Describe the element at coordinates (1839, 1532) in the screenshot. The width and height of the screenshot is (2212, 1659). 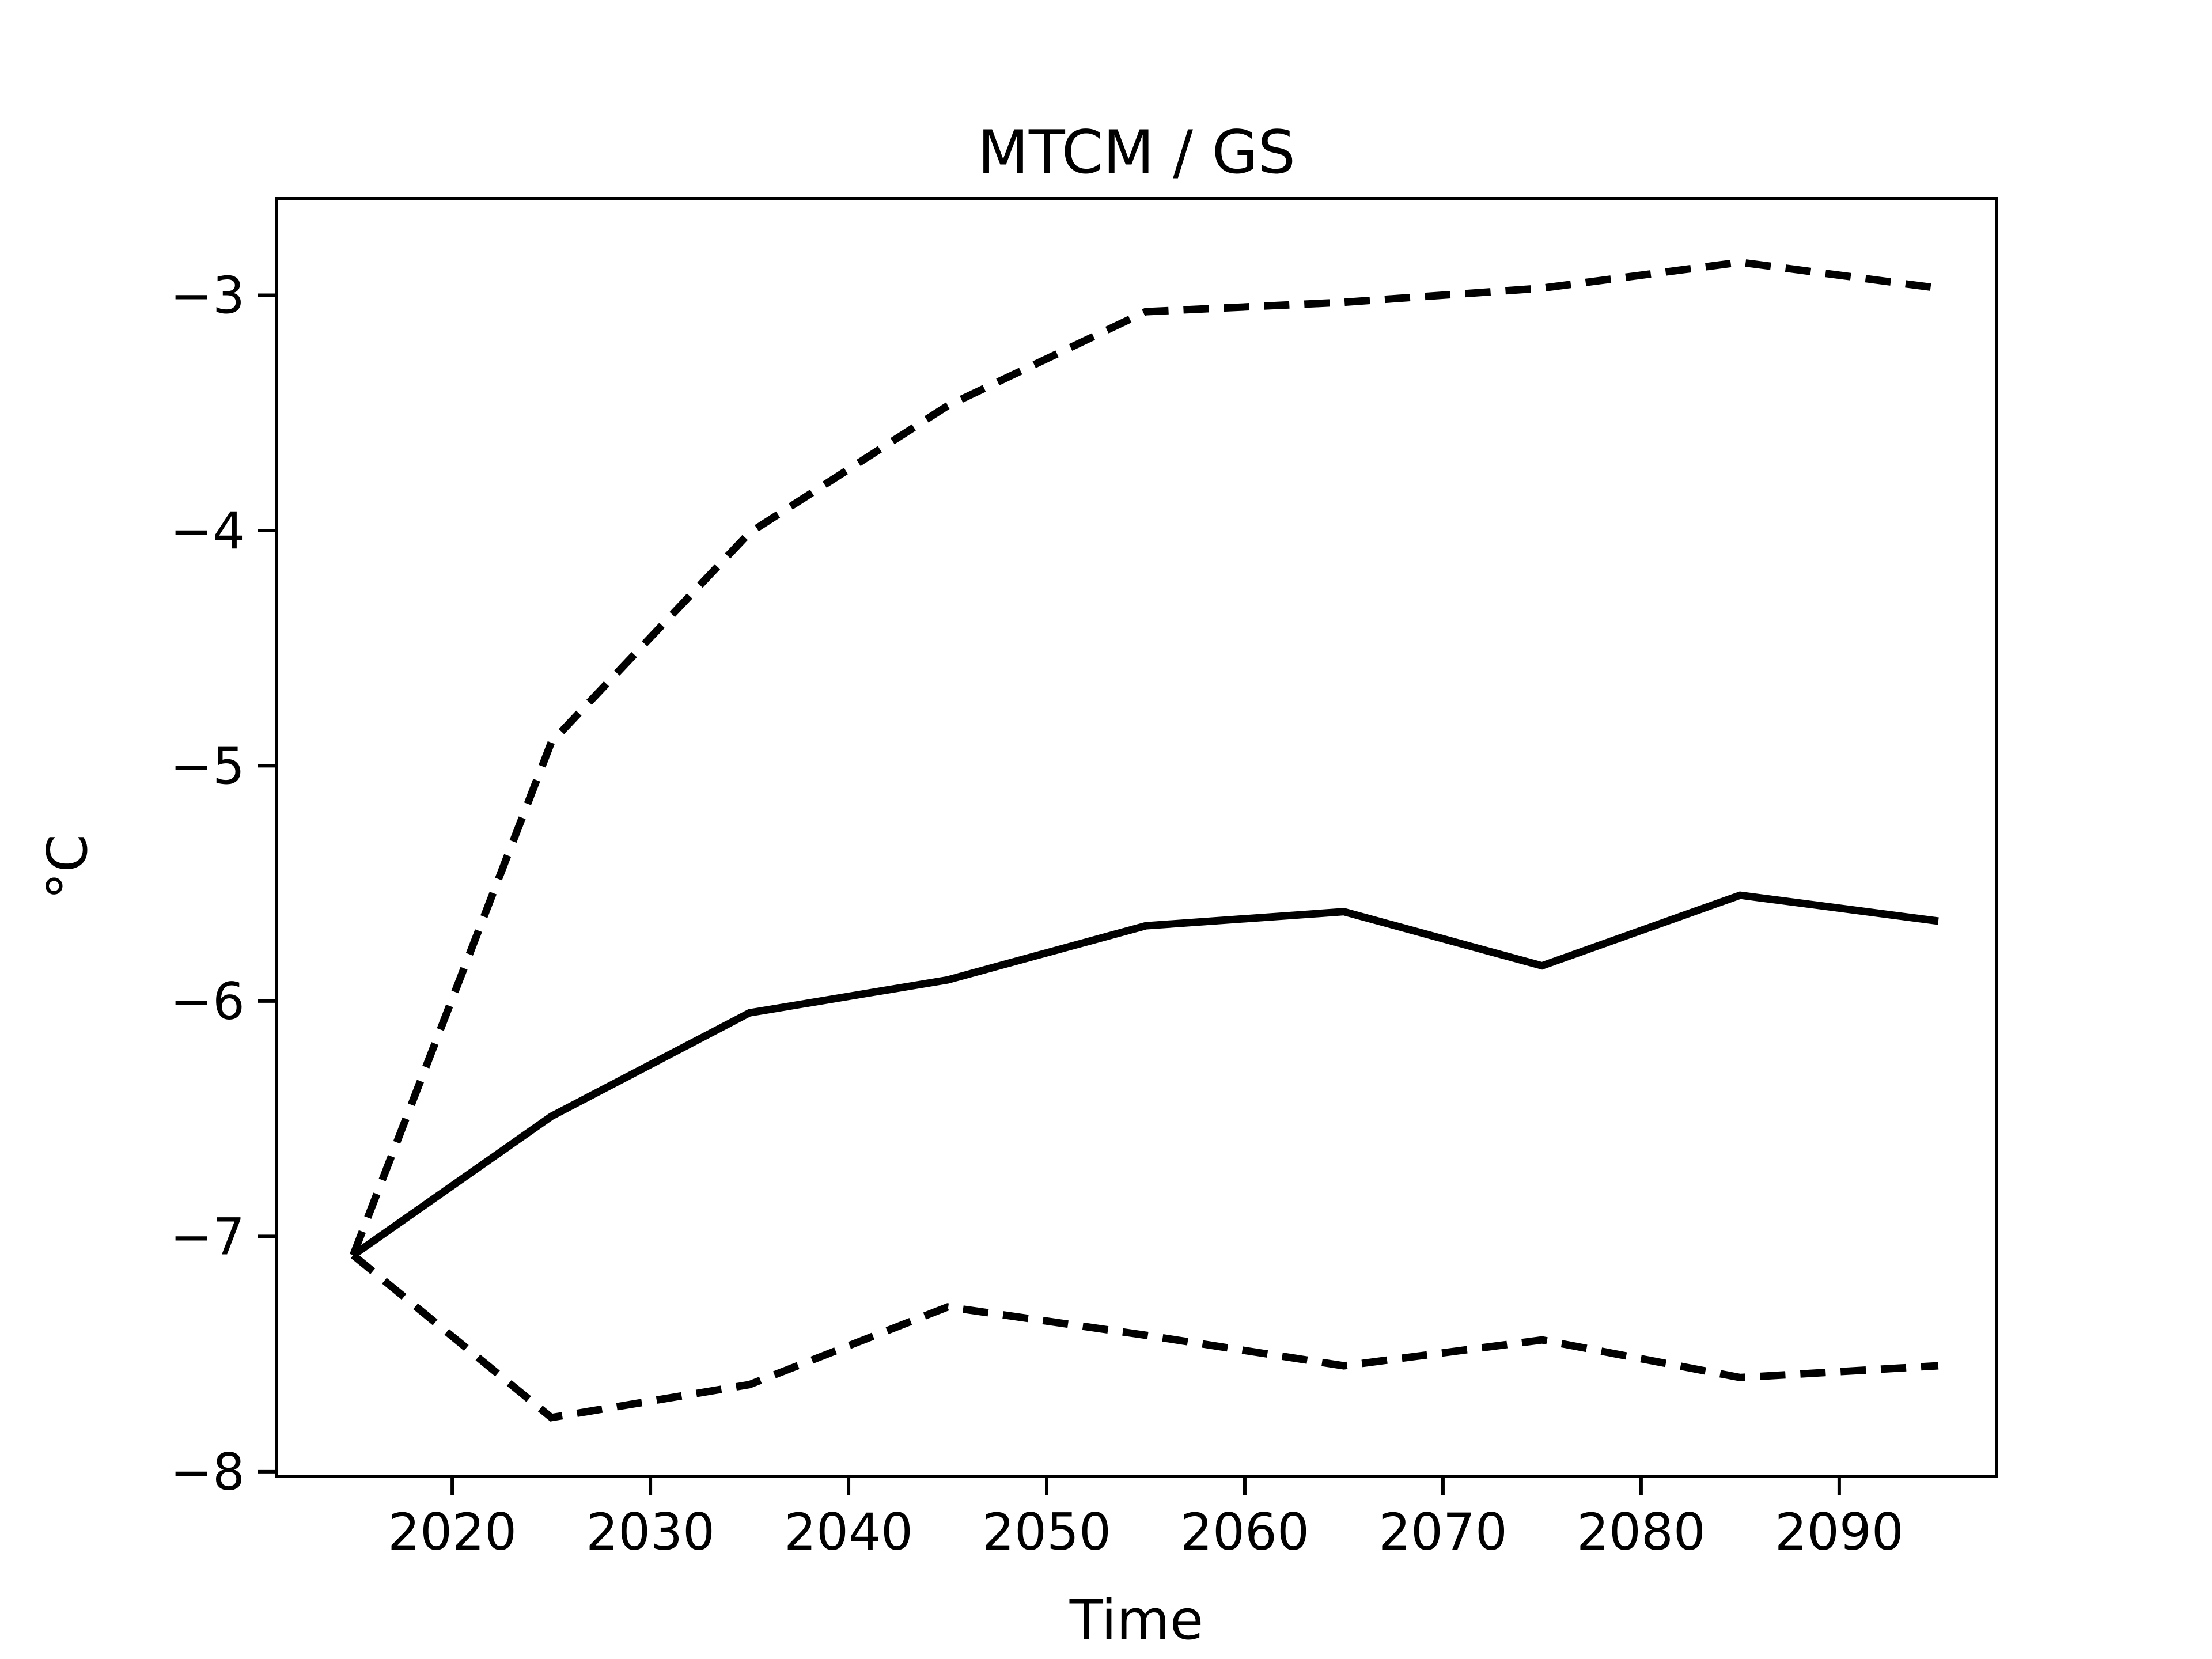
I see `x-tick-label: 2090` at that location.